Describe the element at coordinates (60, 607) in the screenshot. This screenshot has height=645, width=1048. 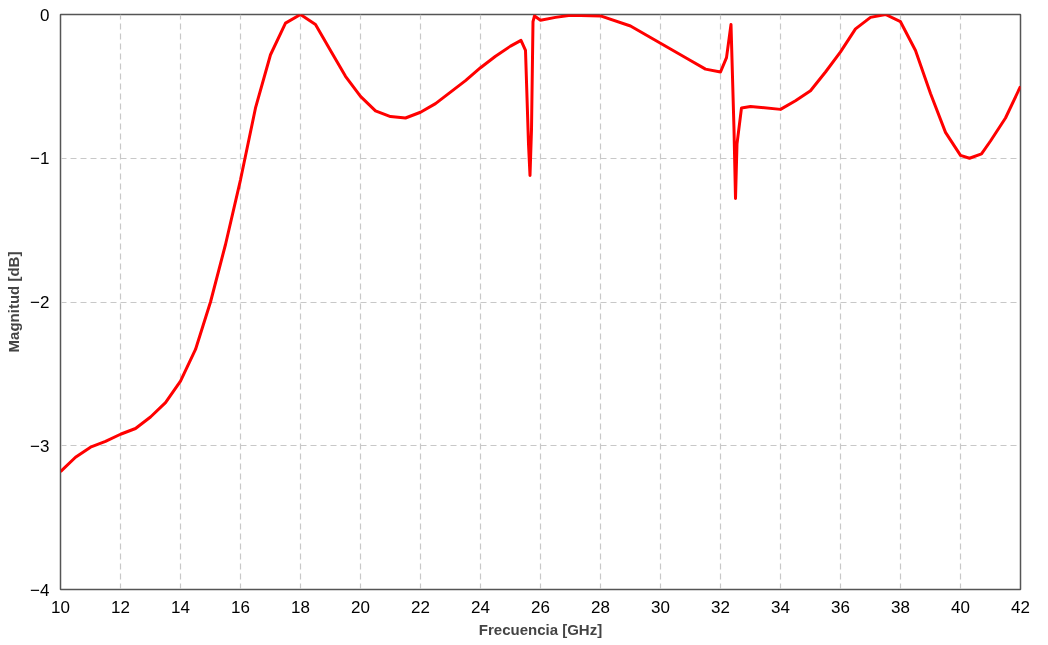
I see `x-tick-label: 10` at that location.